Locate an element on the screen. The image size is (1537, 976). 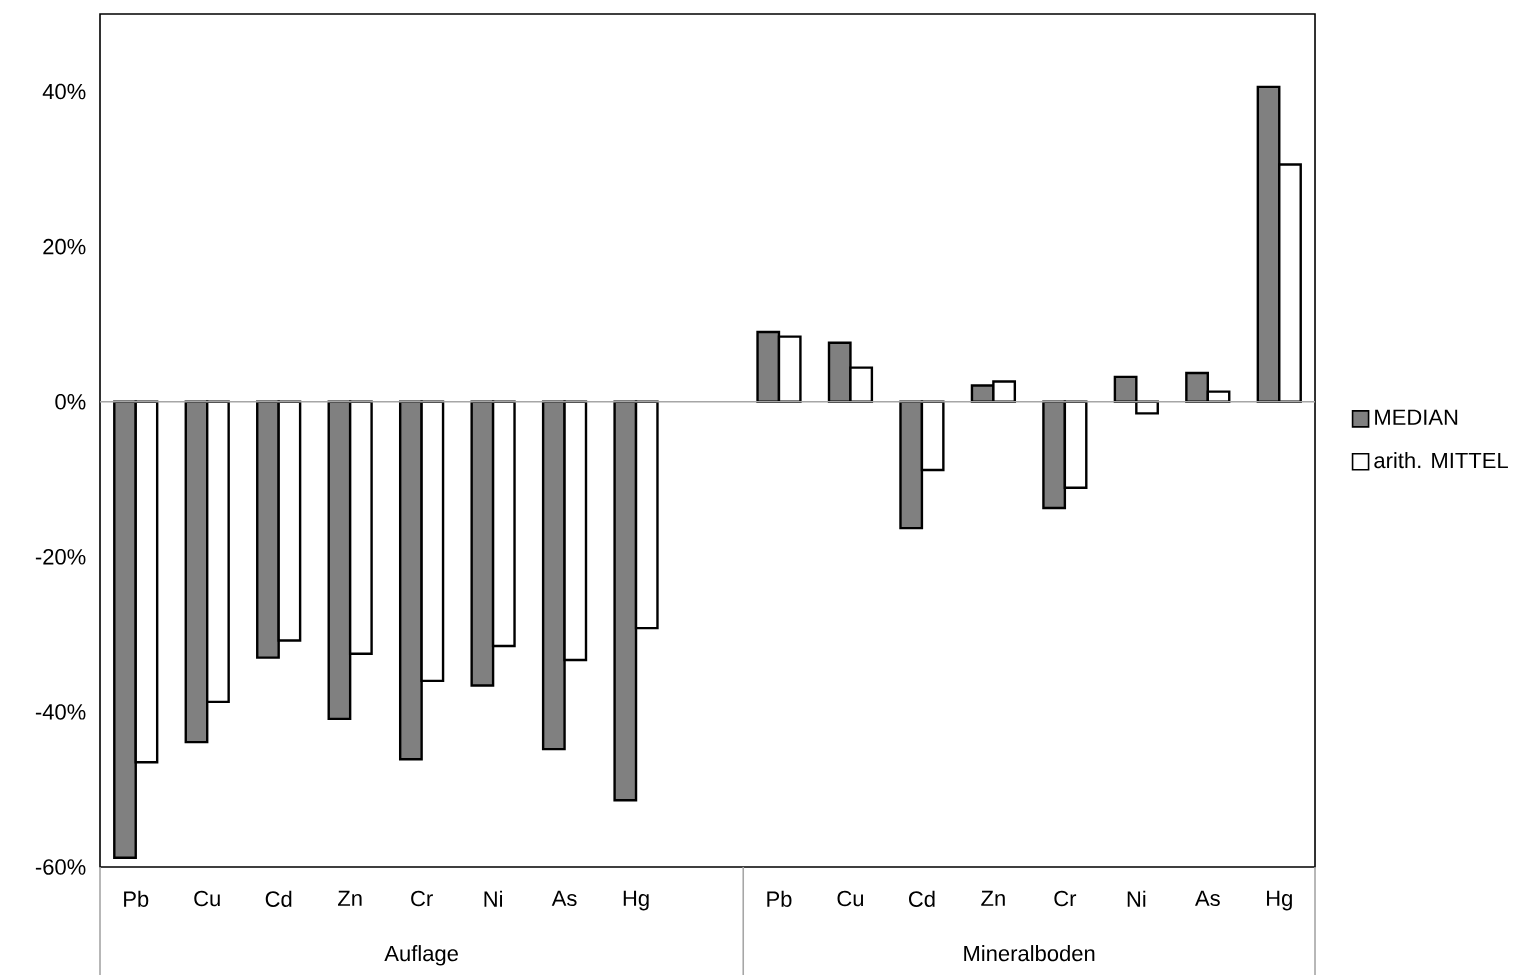
y-tick-label: 40% is located at coordinates (64, 91).